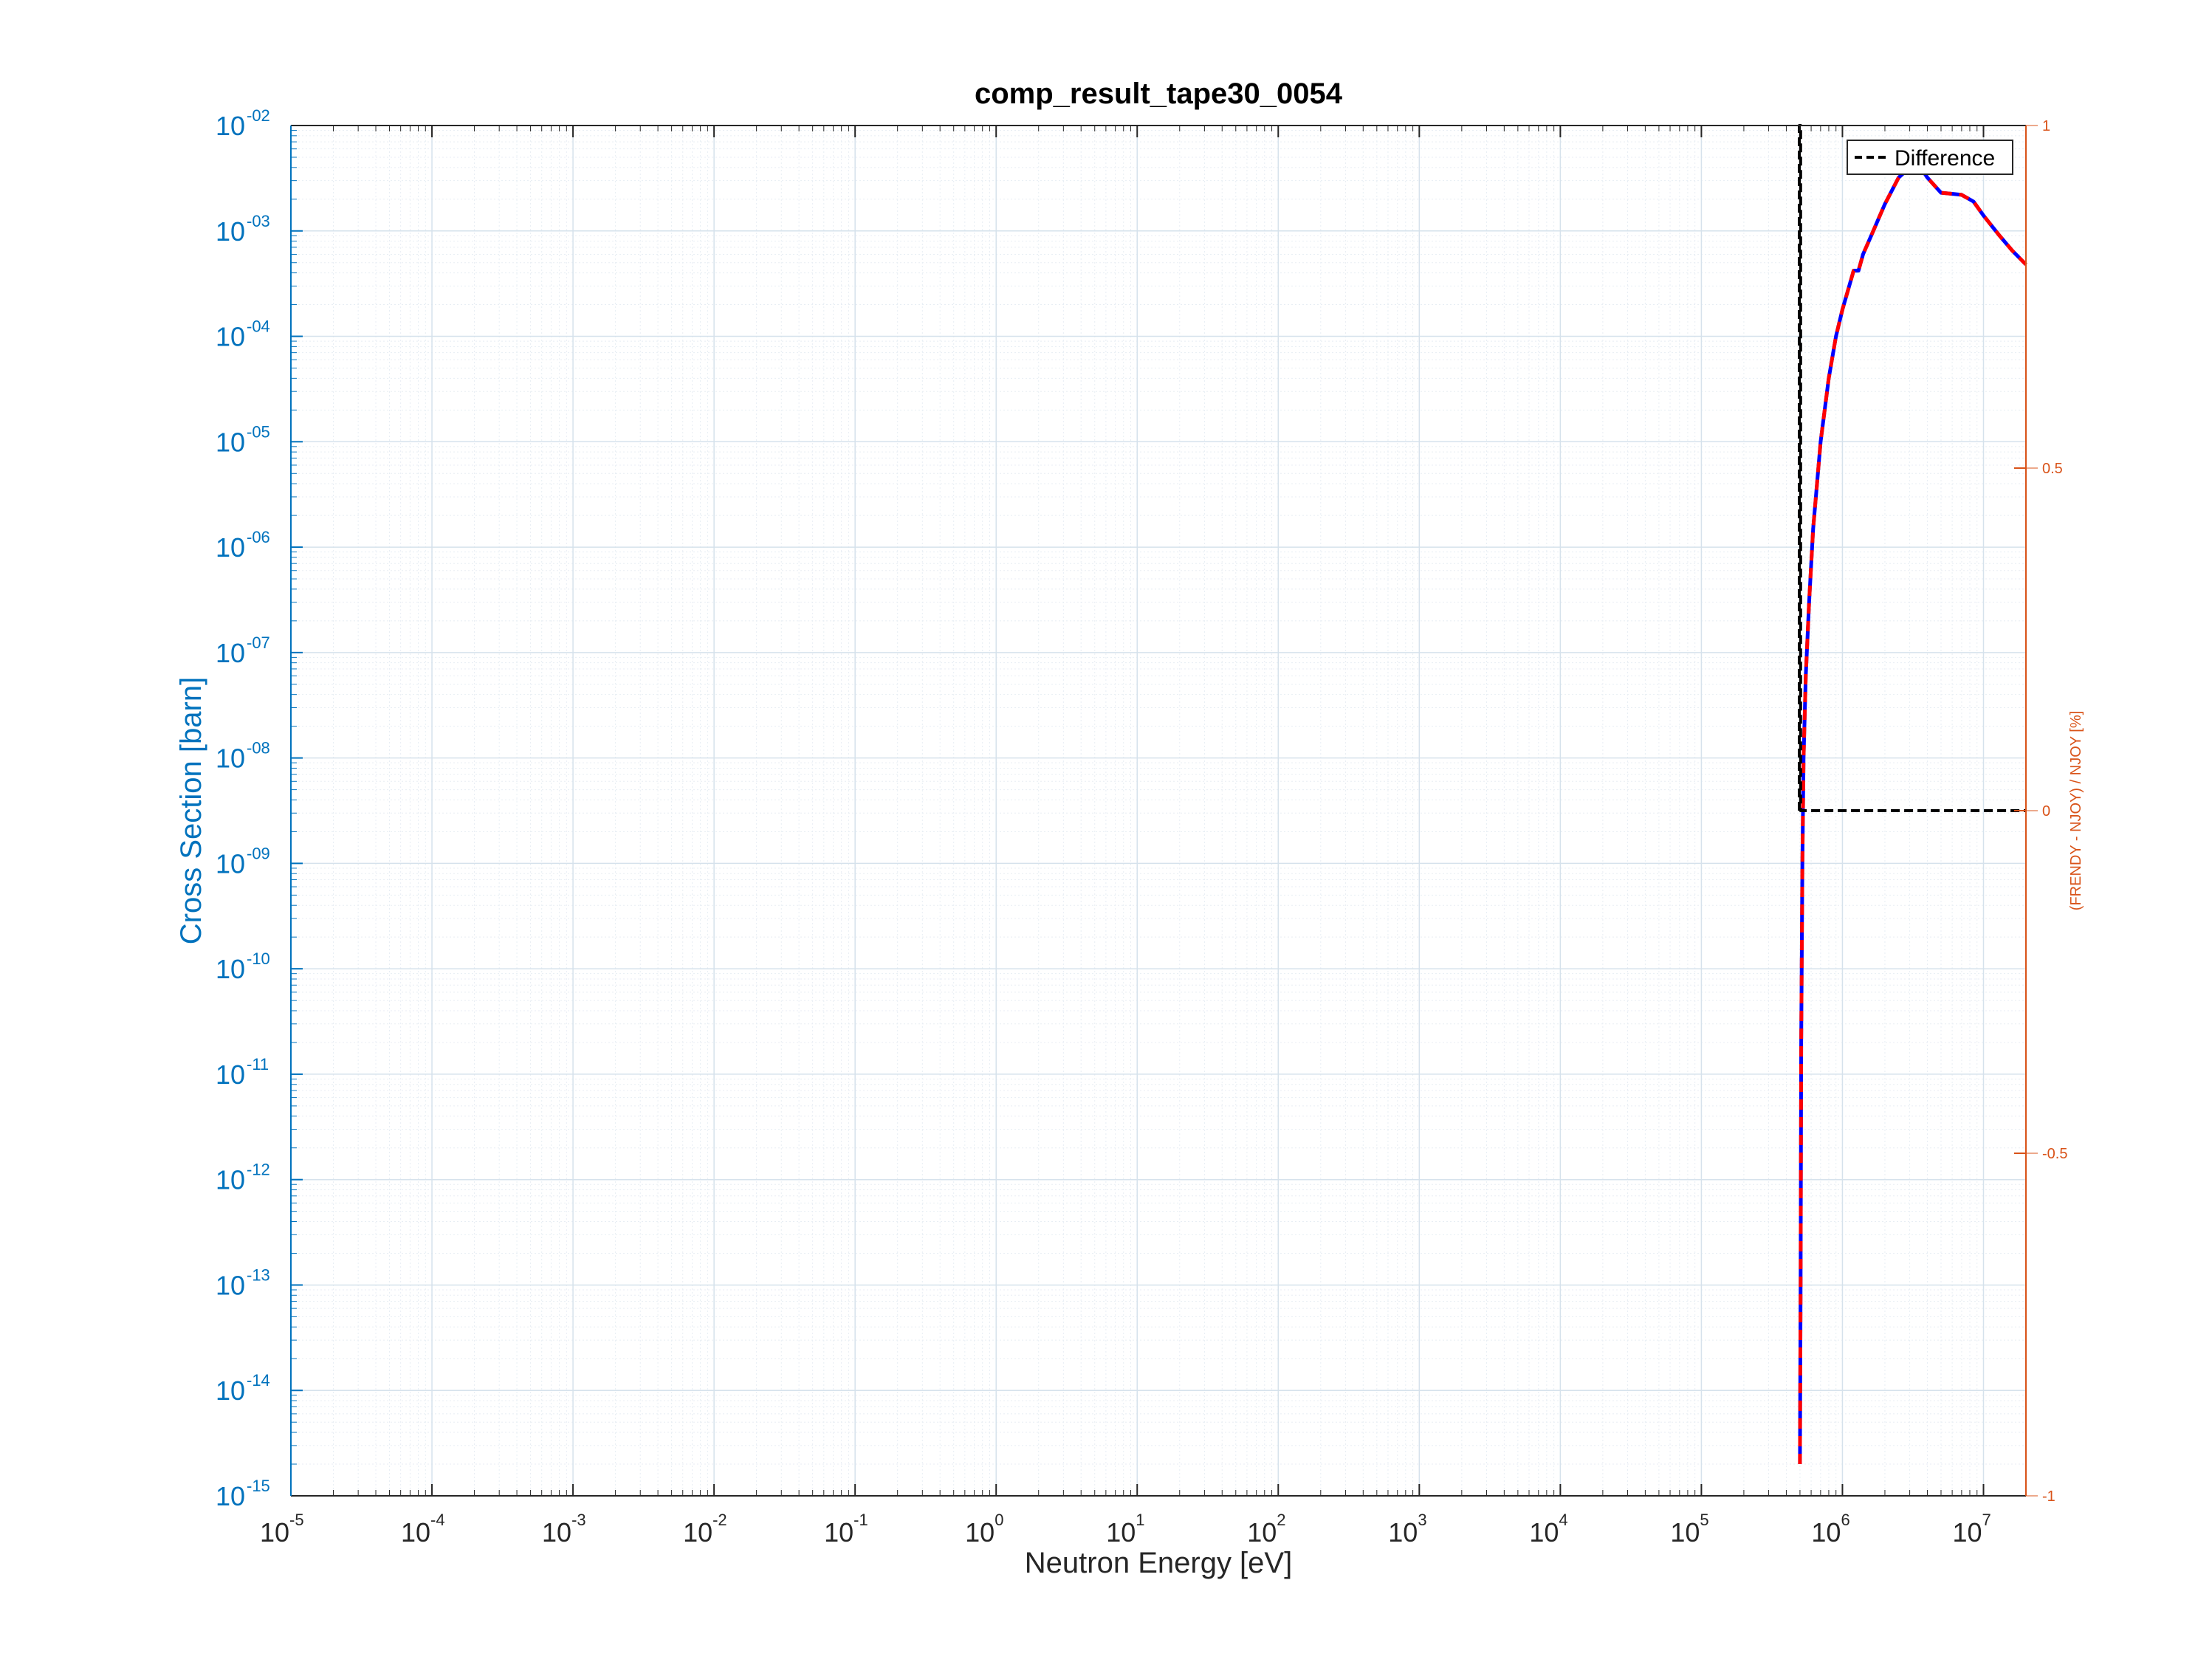 Image resolution: width=2212 pixels, height=1659 pixels. Describe the element at coordinates (1704, 1520) in the screenshot. I see `x-tick-exponent: 5` at that location.